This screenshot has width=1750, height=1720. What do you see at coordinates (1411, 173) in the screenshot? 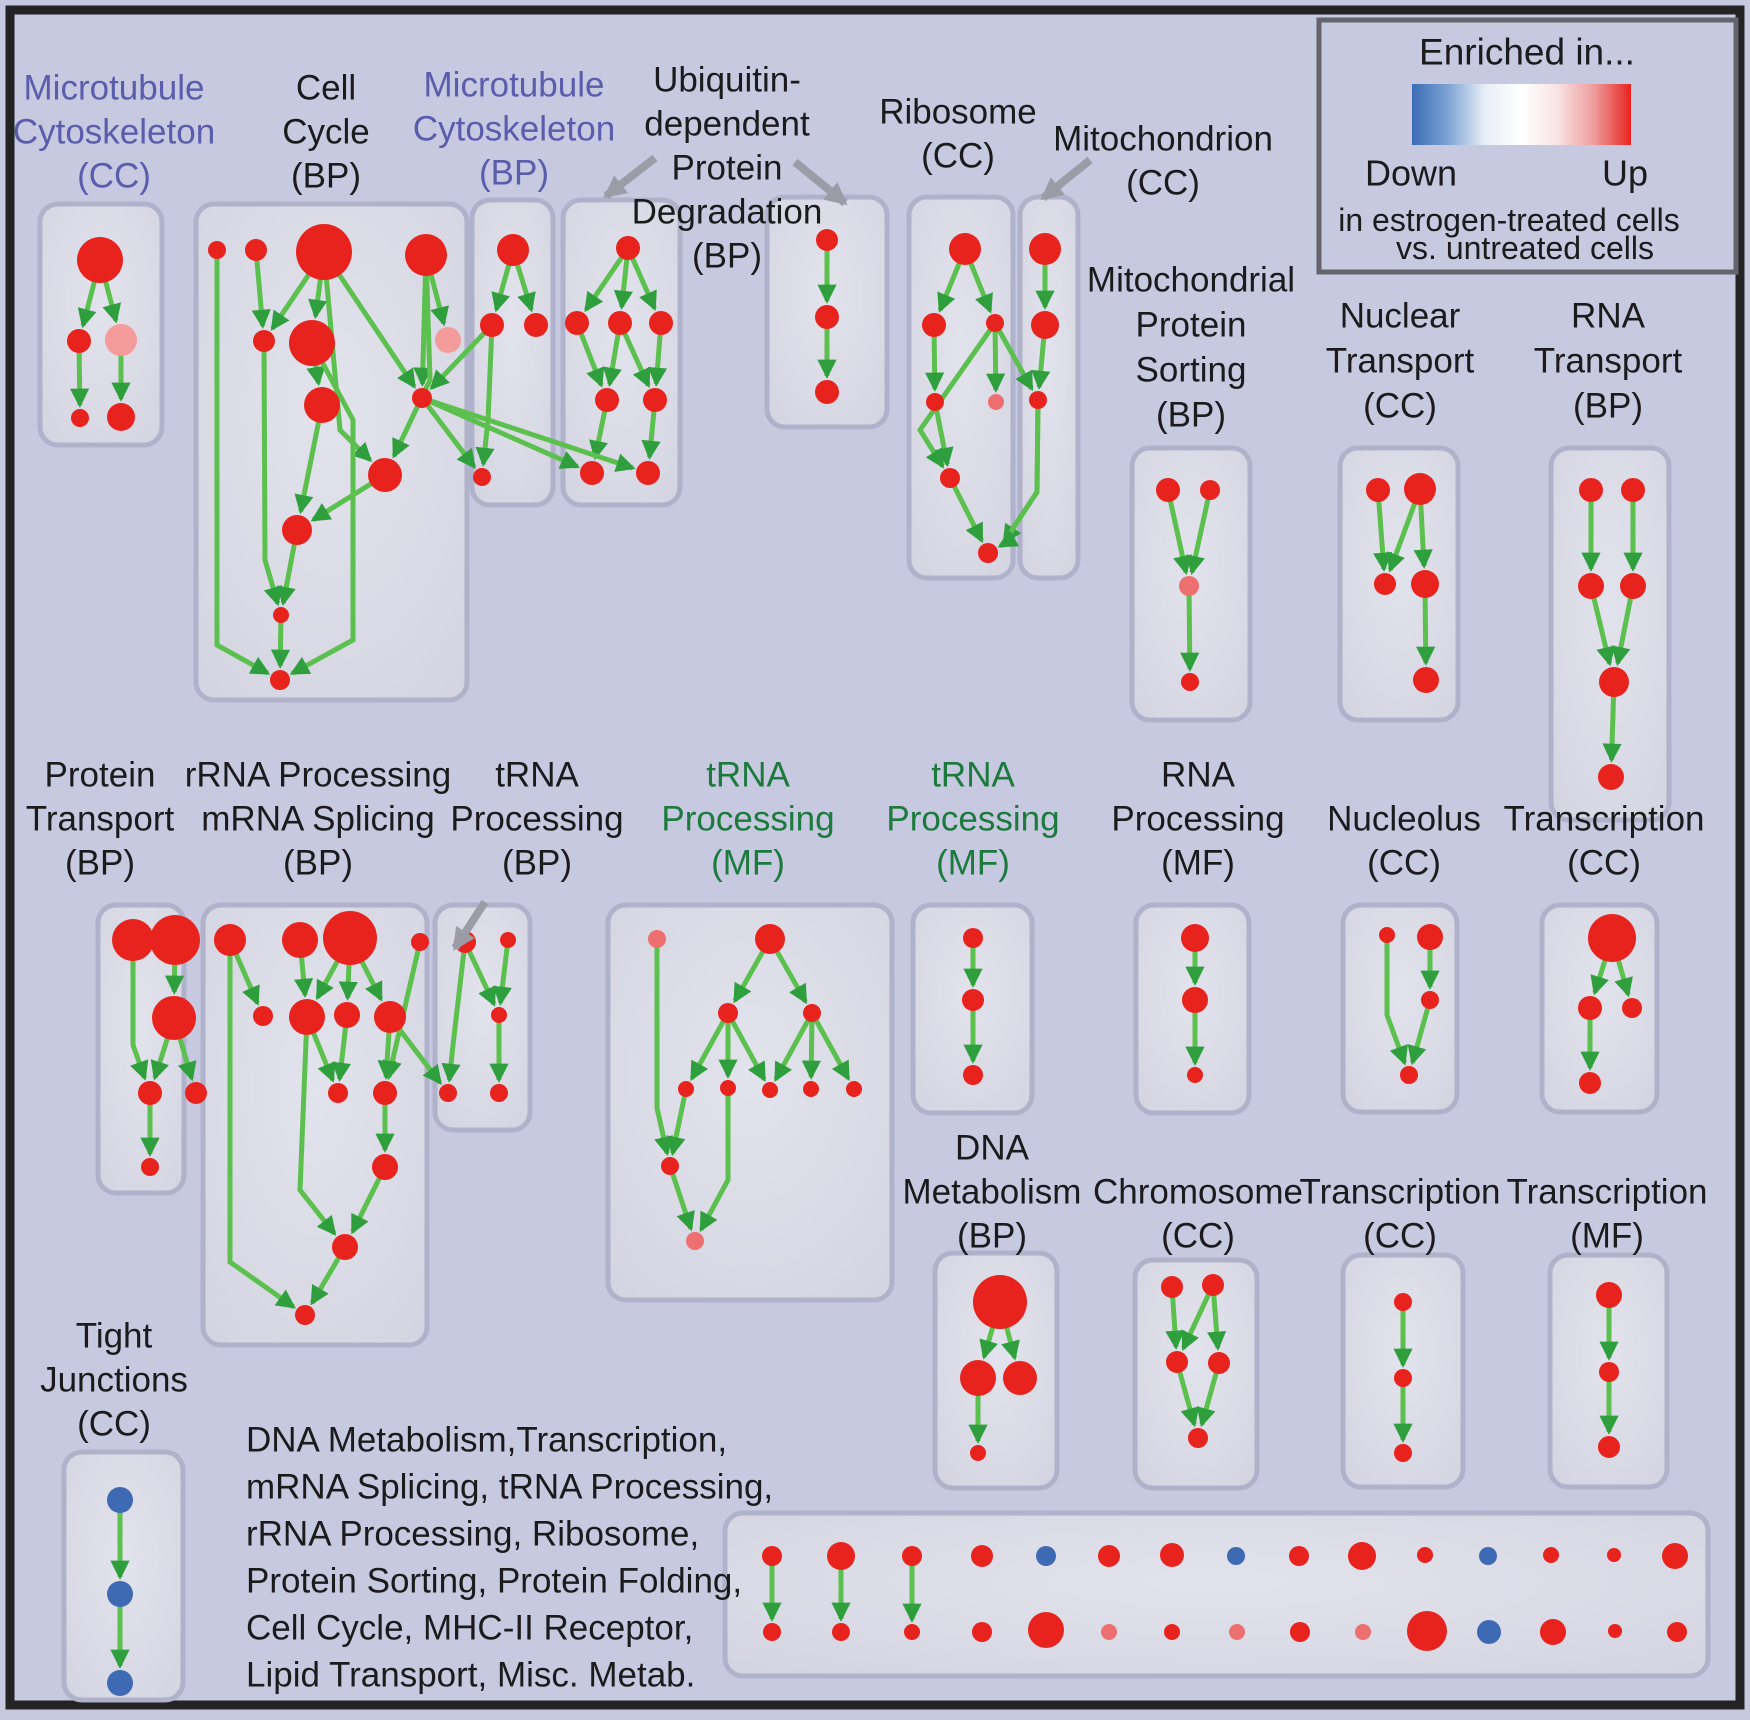
I see `legend-down-label: Down` at bounding box center [1411, 173].